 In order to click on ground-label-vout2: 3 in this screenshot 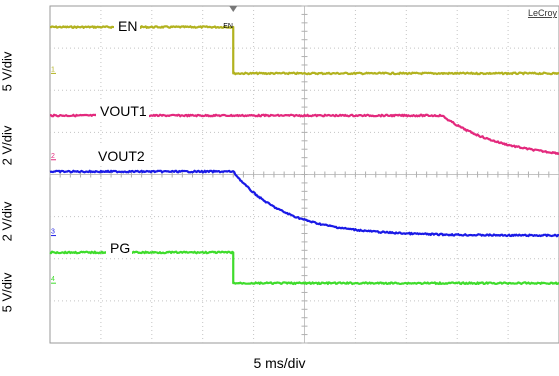, I will do `click(53, 232)`.